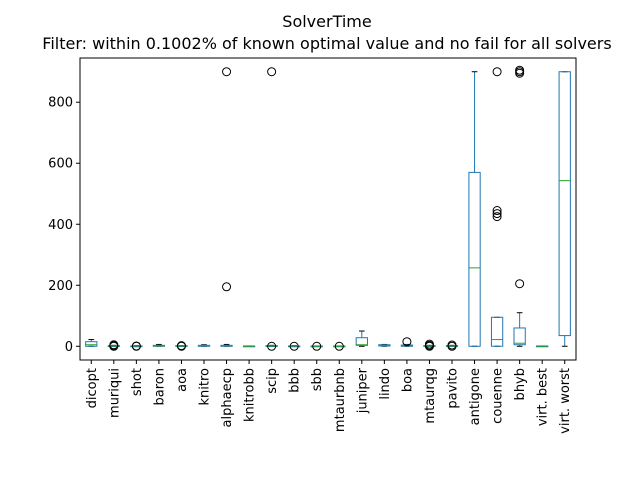 Image resolution: width=640 pixels, height=480 pixels. What do you see at coordinates (498, 396) in the screenshot?
I see `x-tick-label-couenne: couenne` at bounding box center [498, 396].